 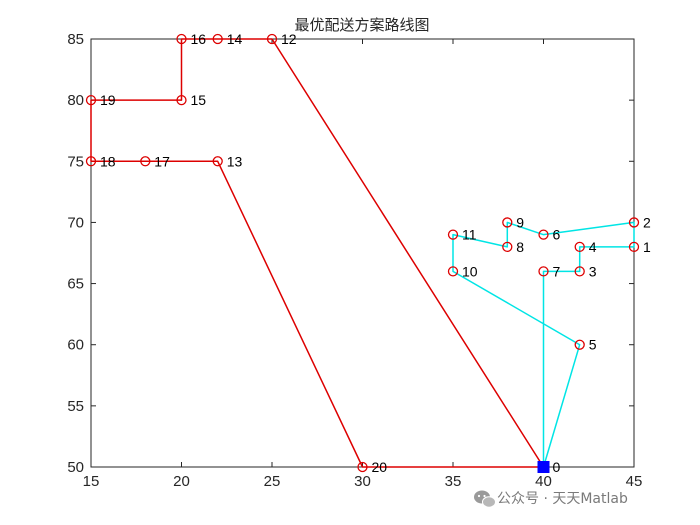 What do you see at coordinates (289, 39) in the screenshot?
I see `point-label-12: 12` at bounding box center [289, 39].